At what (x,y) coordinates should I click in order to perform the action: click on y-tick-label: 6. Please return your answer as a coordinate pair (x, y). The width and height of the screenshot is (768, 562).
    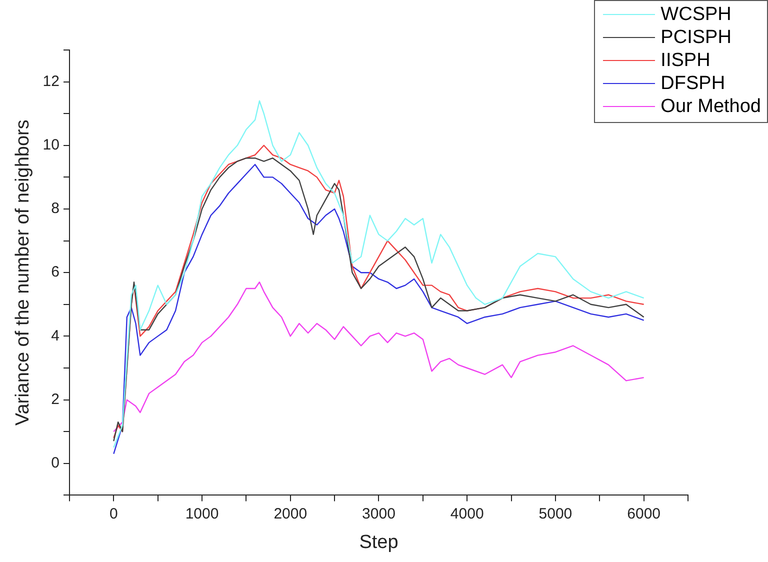
    Looking at the image, I should click on (55, 272).